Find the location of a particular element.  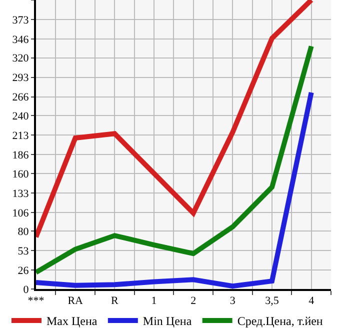

y-tick-label: 160 is located at coordinates (21, 174).